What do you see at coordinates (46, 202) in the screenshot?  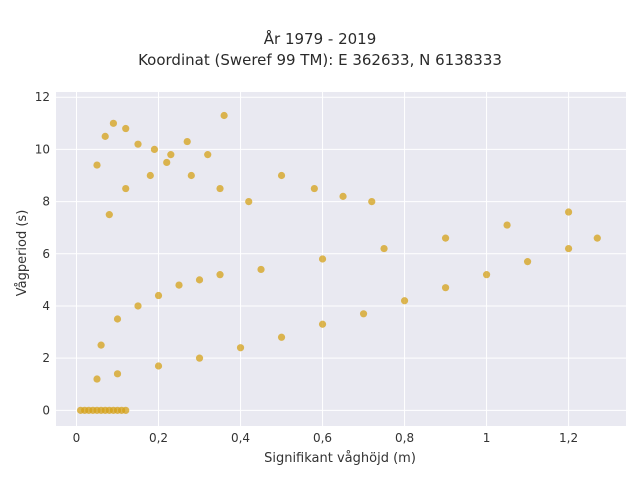 I see `y-tick-label: 8` at bounding box center [46, 202].